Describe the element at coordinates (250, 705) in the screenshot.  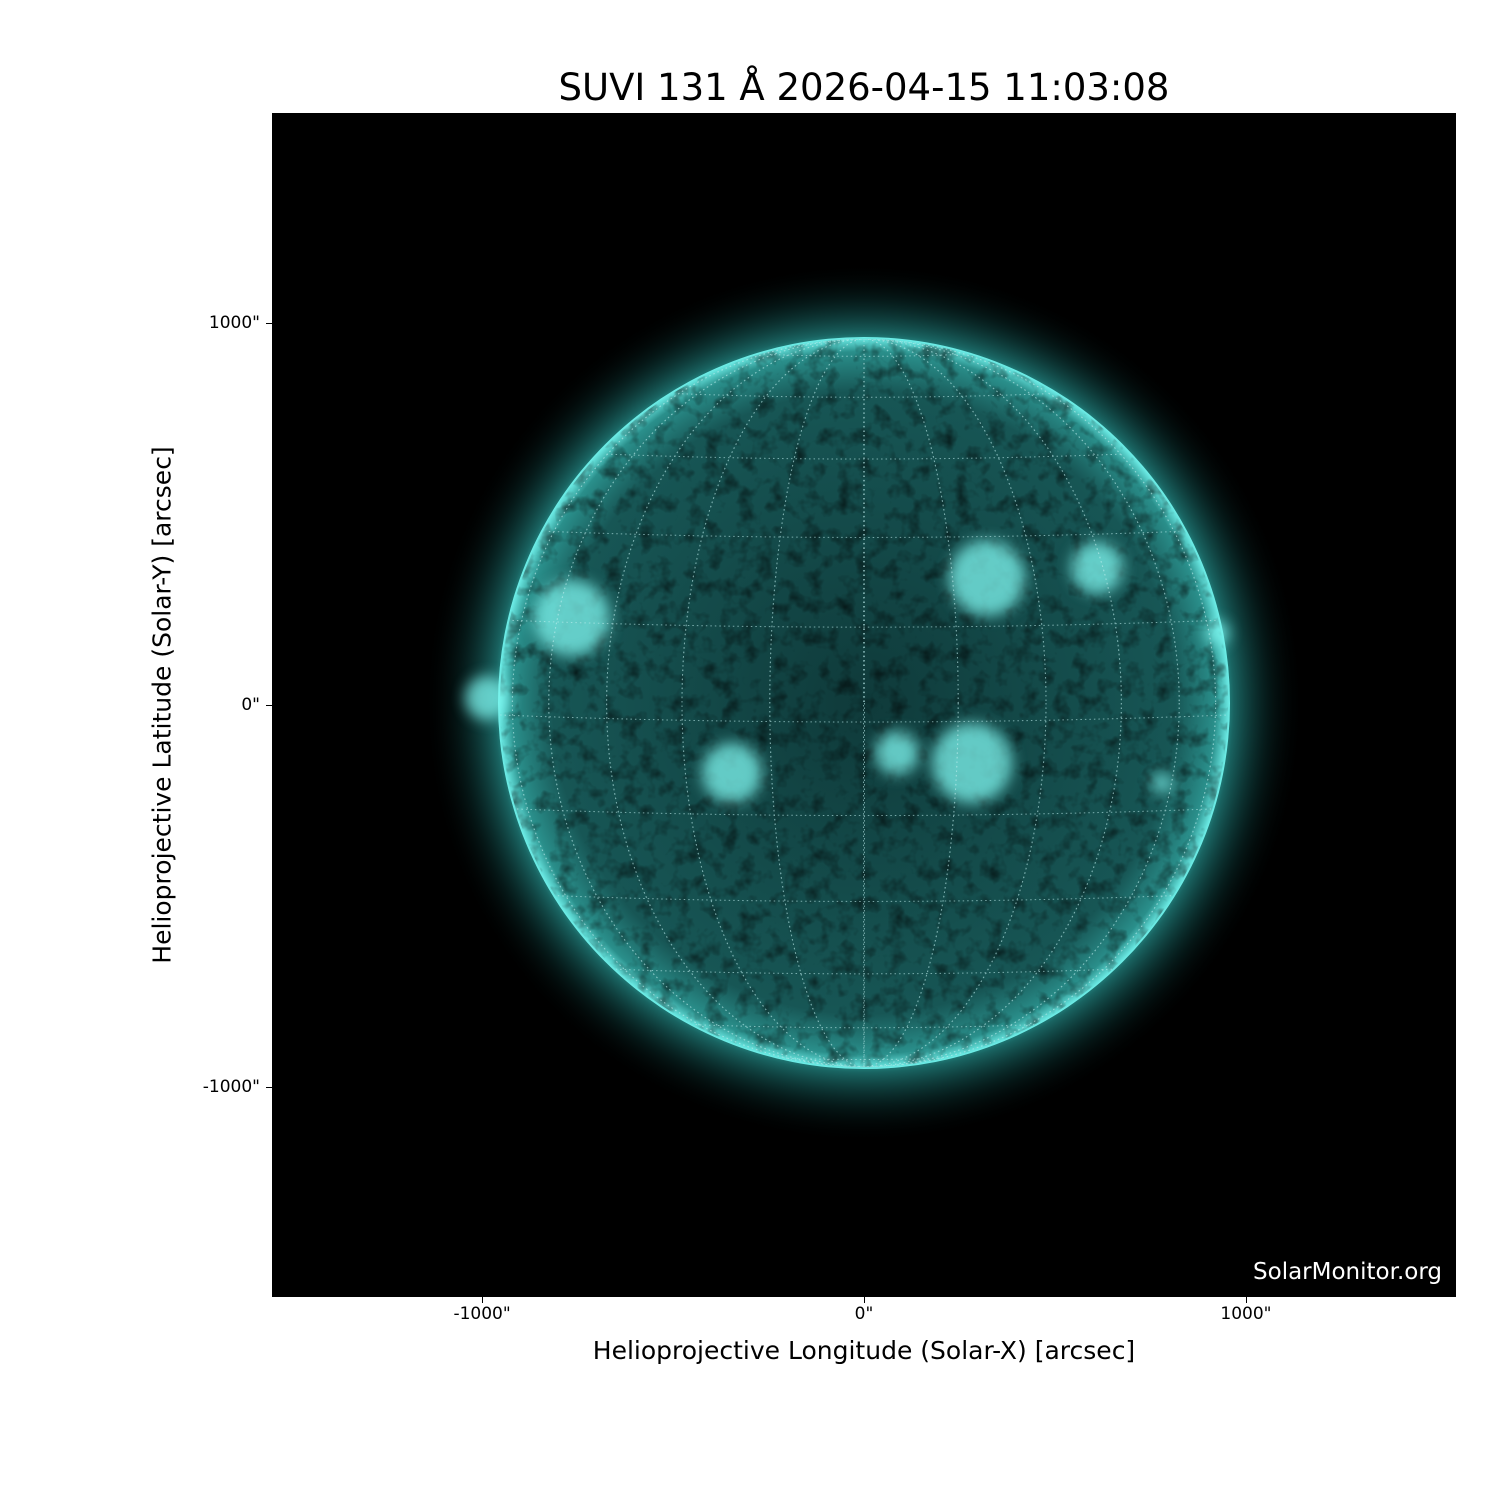
I see `y-tick-label: 0"` at that location.